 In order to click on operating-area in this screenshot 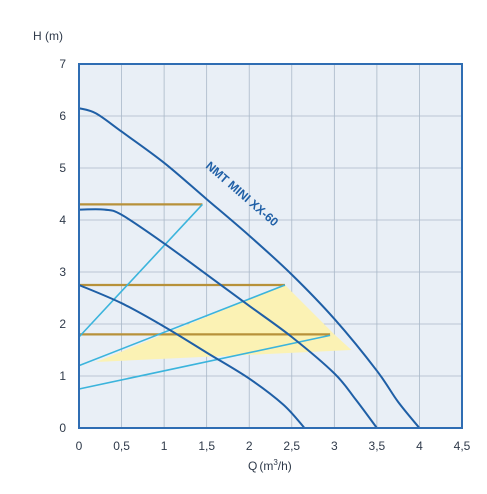, I will do `click(224, 323)`.